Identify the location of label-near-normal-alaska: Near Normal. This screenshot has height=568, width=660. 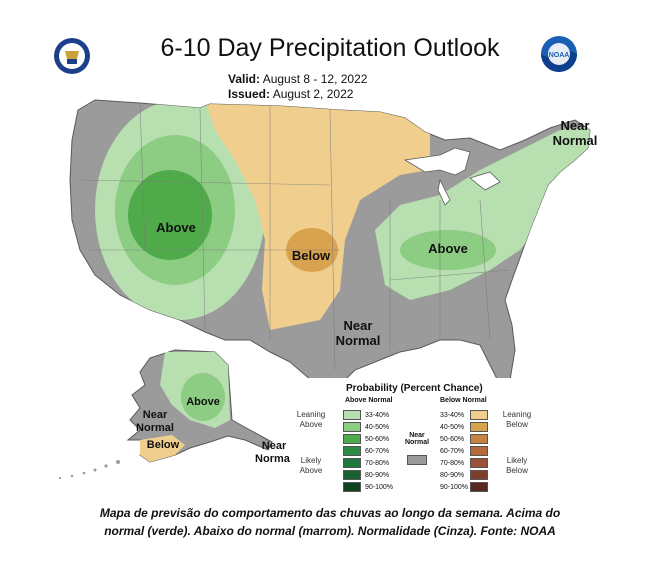
(155, 421).